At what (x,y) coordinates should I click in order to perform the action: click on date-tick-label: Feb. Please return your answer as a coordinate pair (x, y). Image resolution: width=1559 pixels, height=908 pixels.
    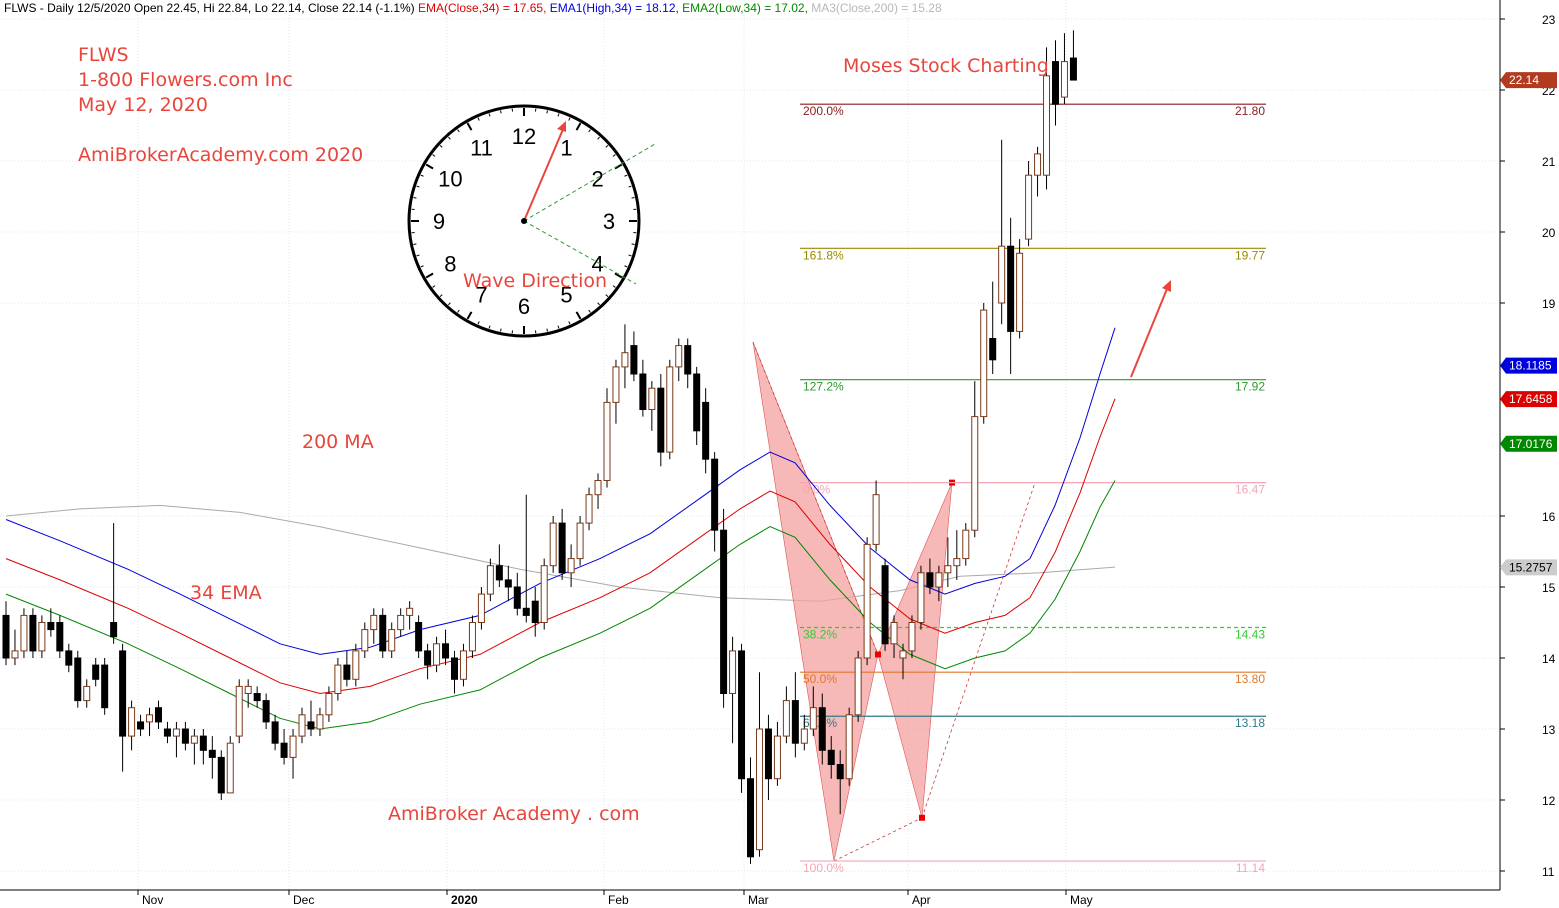
    Looking at the image, I should click on (618, 900).